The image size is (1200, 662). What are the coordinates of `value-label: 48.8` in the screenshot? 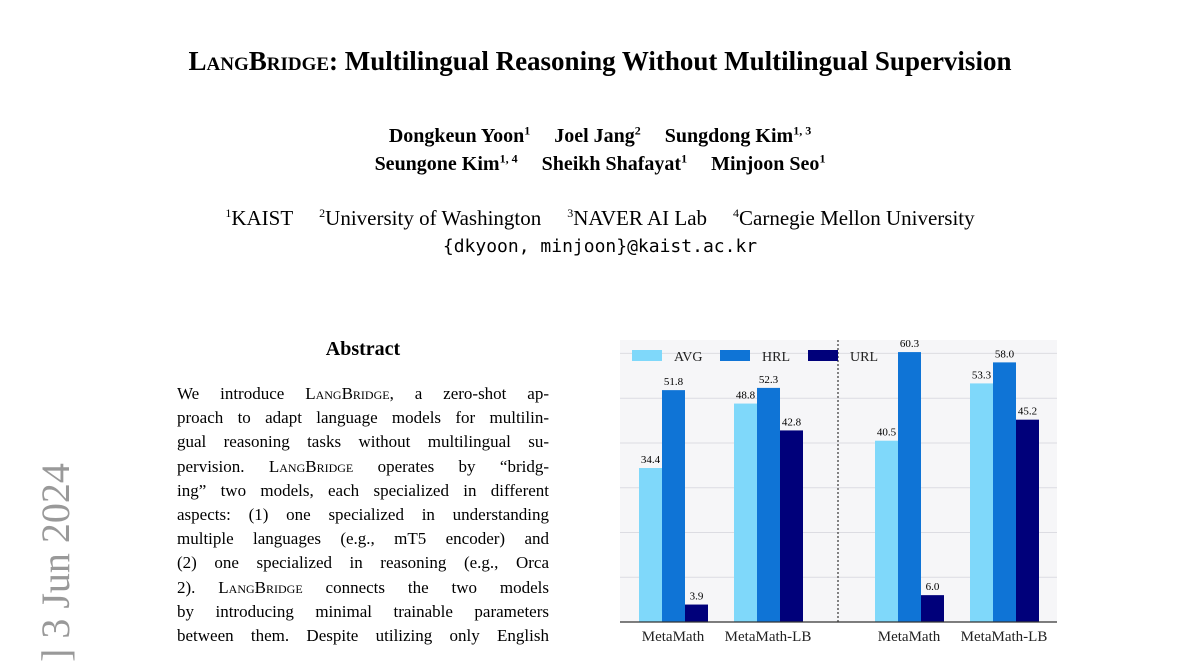 It's located at (746, 396).